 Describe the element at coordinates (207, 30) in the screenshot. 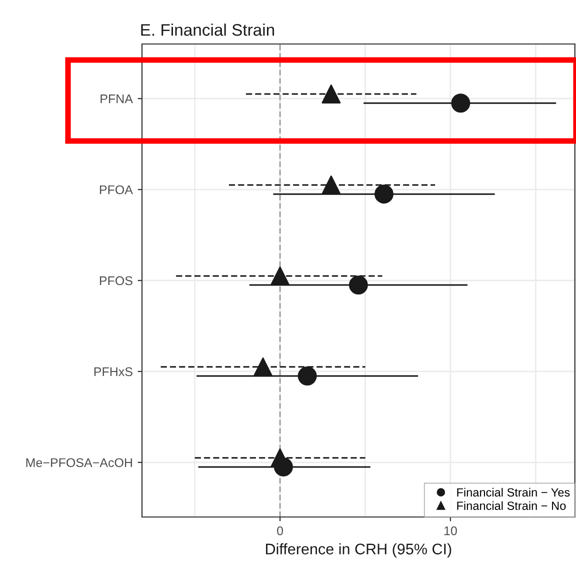

I see `chart-title: E. Financial Strain` at that location.